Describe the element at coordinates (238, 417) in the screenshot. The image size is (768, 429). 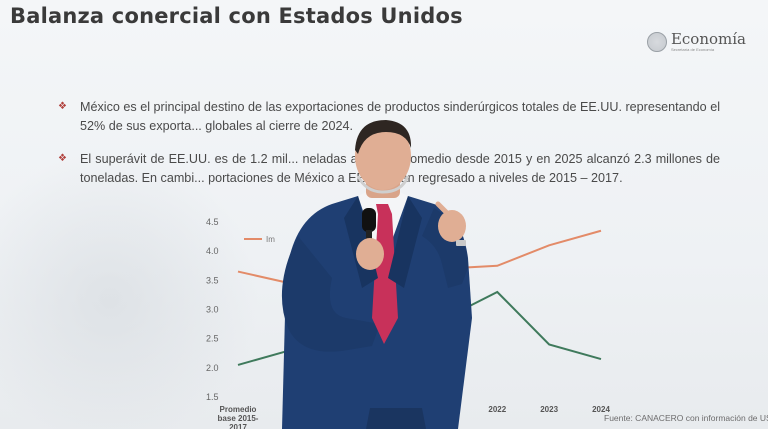
I see `x-tick-label: Promedio base 2015-2017` at that location.